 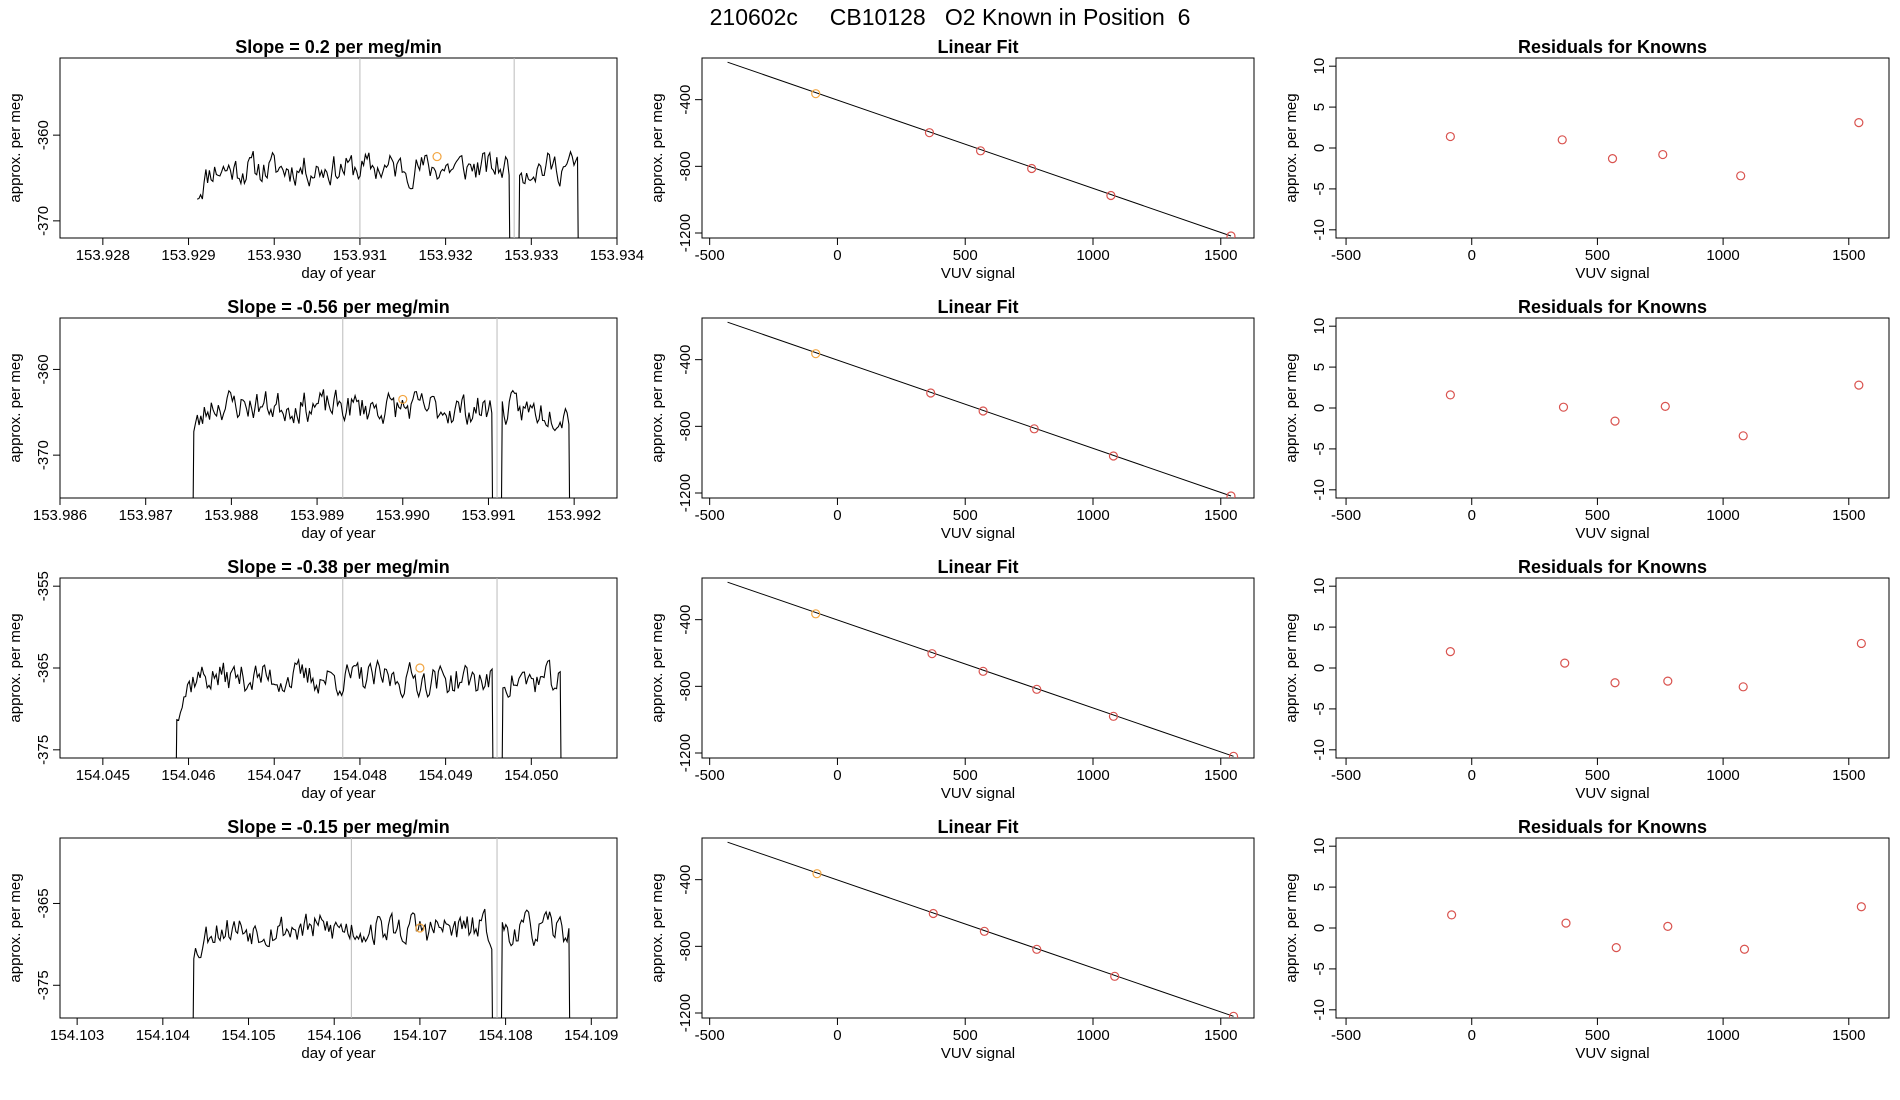 What do you see at coordinates (1319, 230) in the screenshot?
I see `y-tick-label: -10` at bounding box center [1319, 230].